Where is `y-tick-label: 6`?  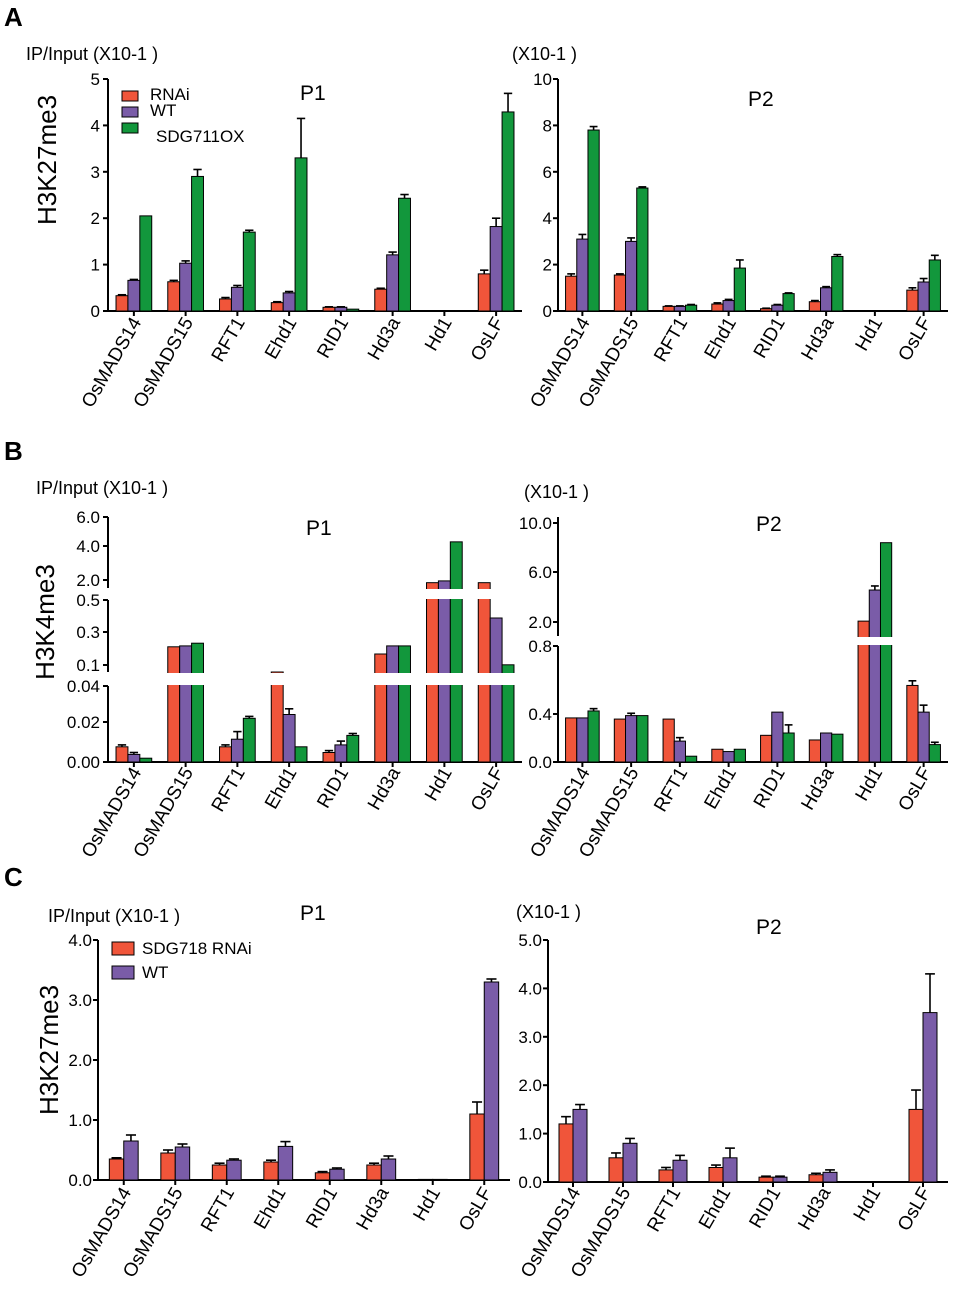
y-tick-label: 6 is located at coordinates (547, 172).